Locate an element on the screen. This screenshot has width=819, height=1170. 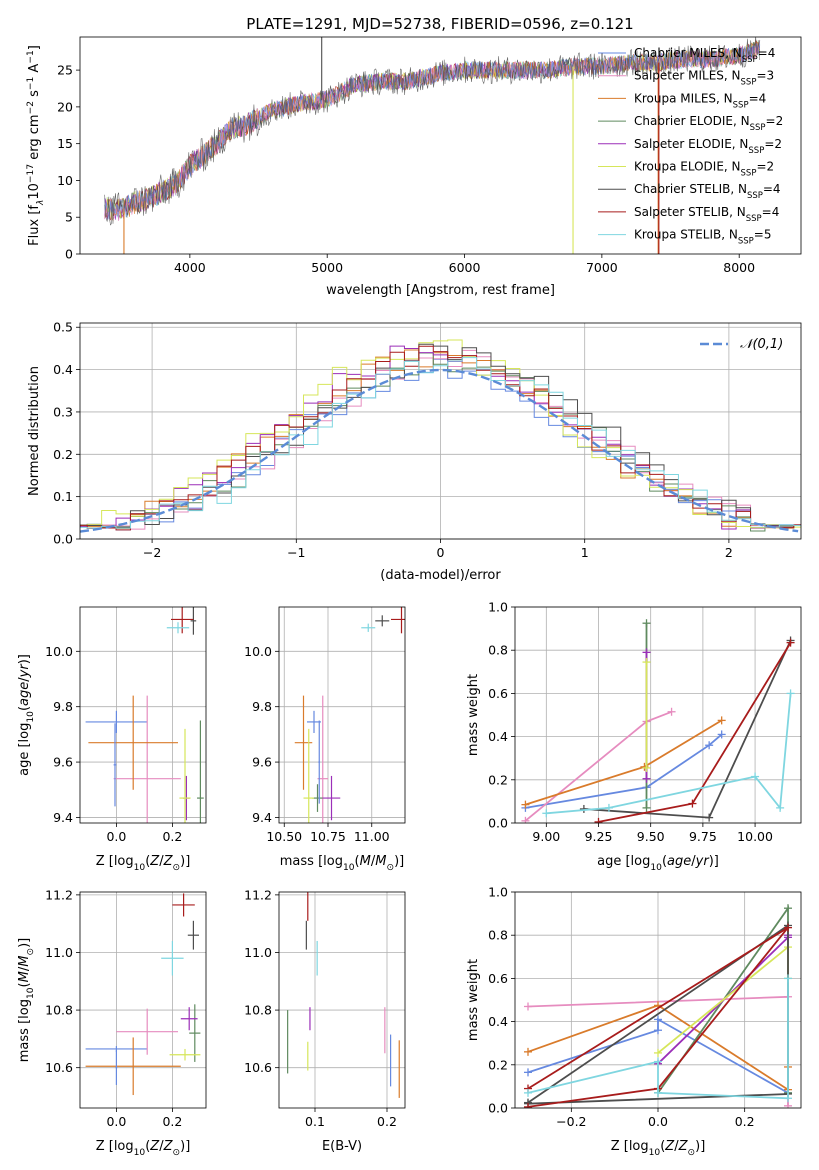
y-tick-label: 0.8 is located at coordinates (498, 650).